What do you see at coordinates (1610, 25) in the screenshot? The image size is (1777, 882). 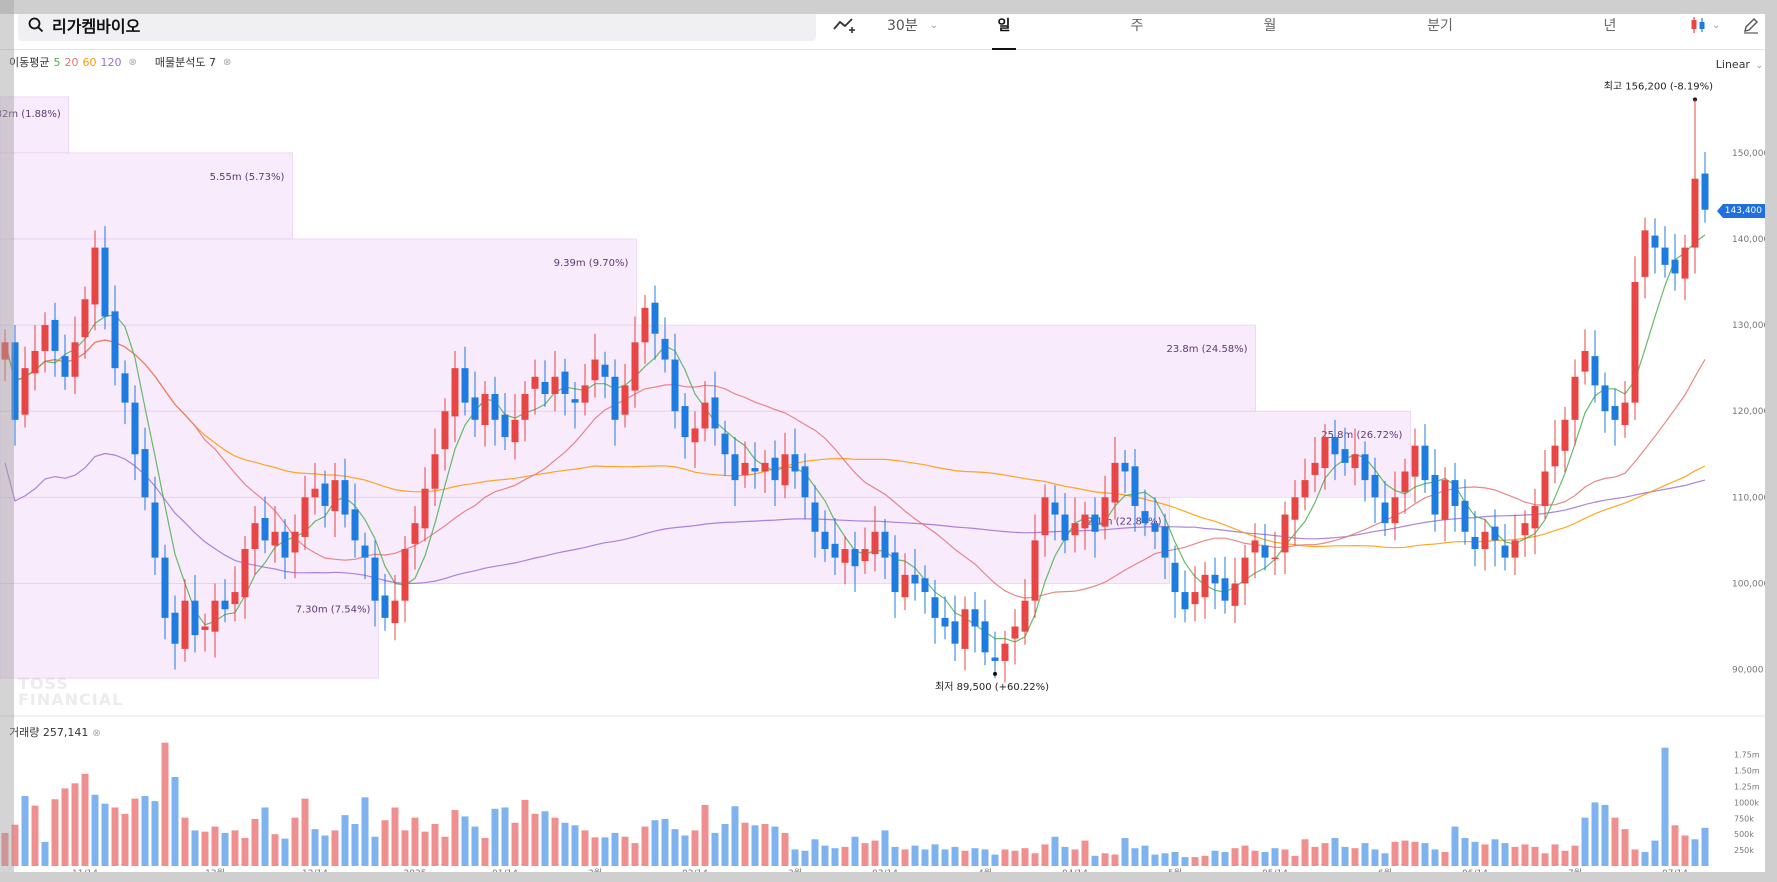 I see `tab-year: 년` at bounding box center [1610, 25].